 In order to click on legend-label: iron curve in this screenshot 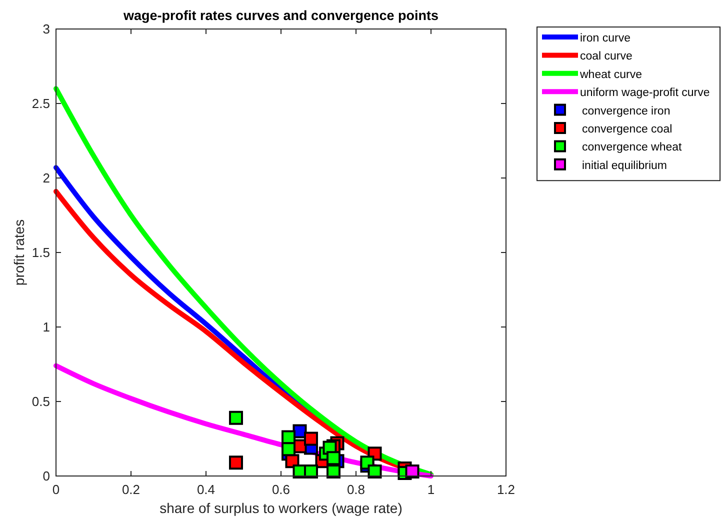, I will do `click(605, 38)`.